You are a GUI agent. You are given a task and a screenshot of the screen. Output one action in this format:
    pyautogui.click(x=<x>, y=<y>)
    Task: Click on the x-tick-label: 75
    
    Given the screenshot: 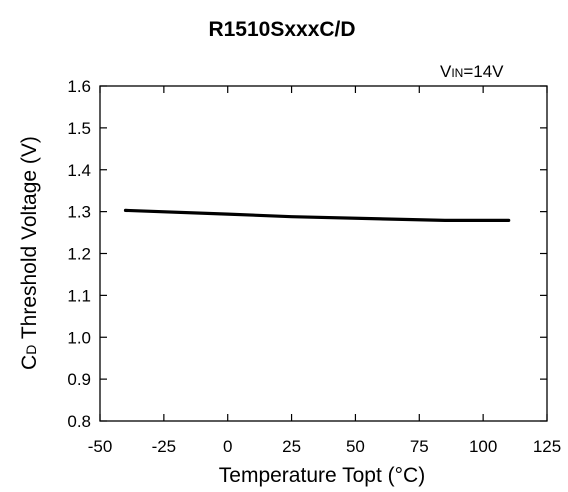 What is the action you would take?
    pyautogui.click(x=419, y=446)
    